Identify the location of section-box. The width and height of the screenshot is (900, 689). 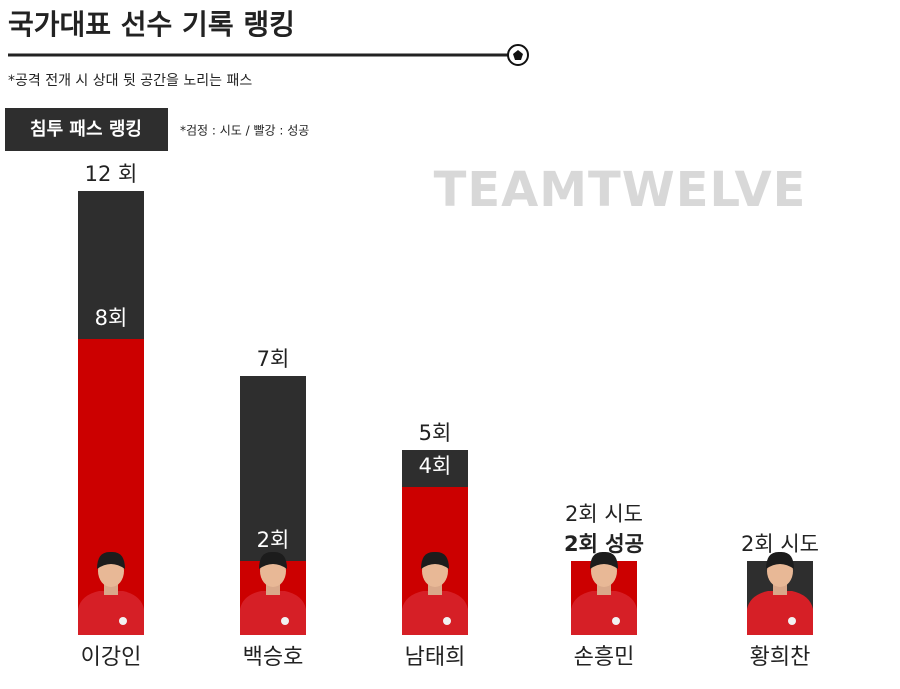
(86, 129).